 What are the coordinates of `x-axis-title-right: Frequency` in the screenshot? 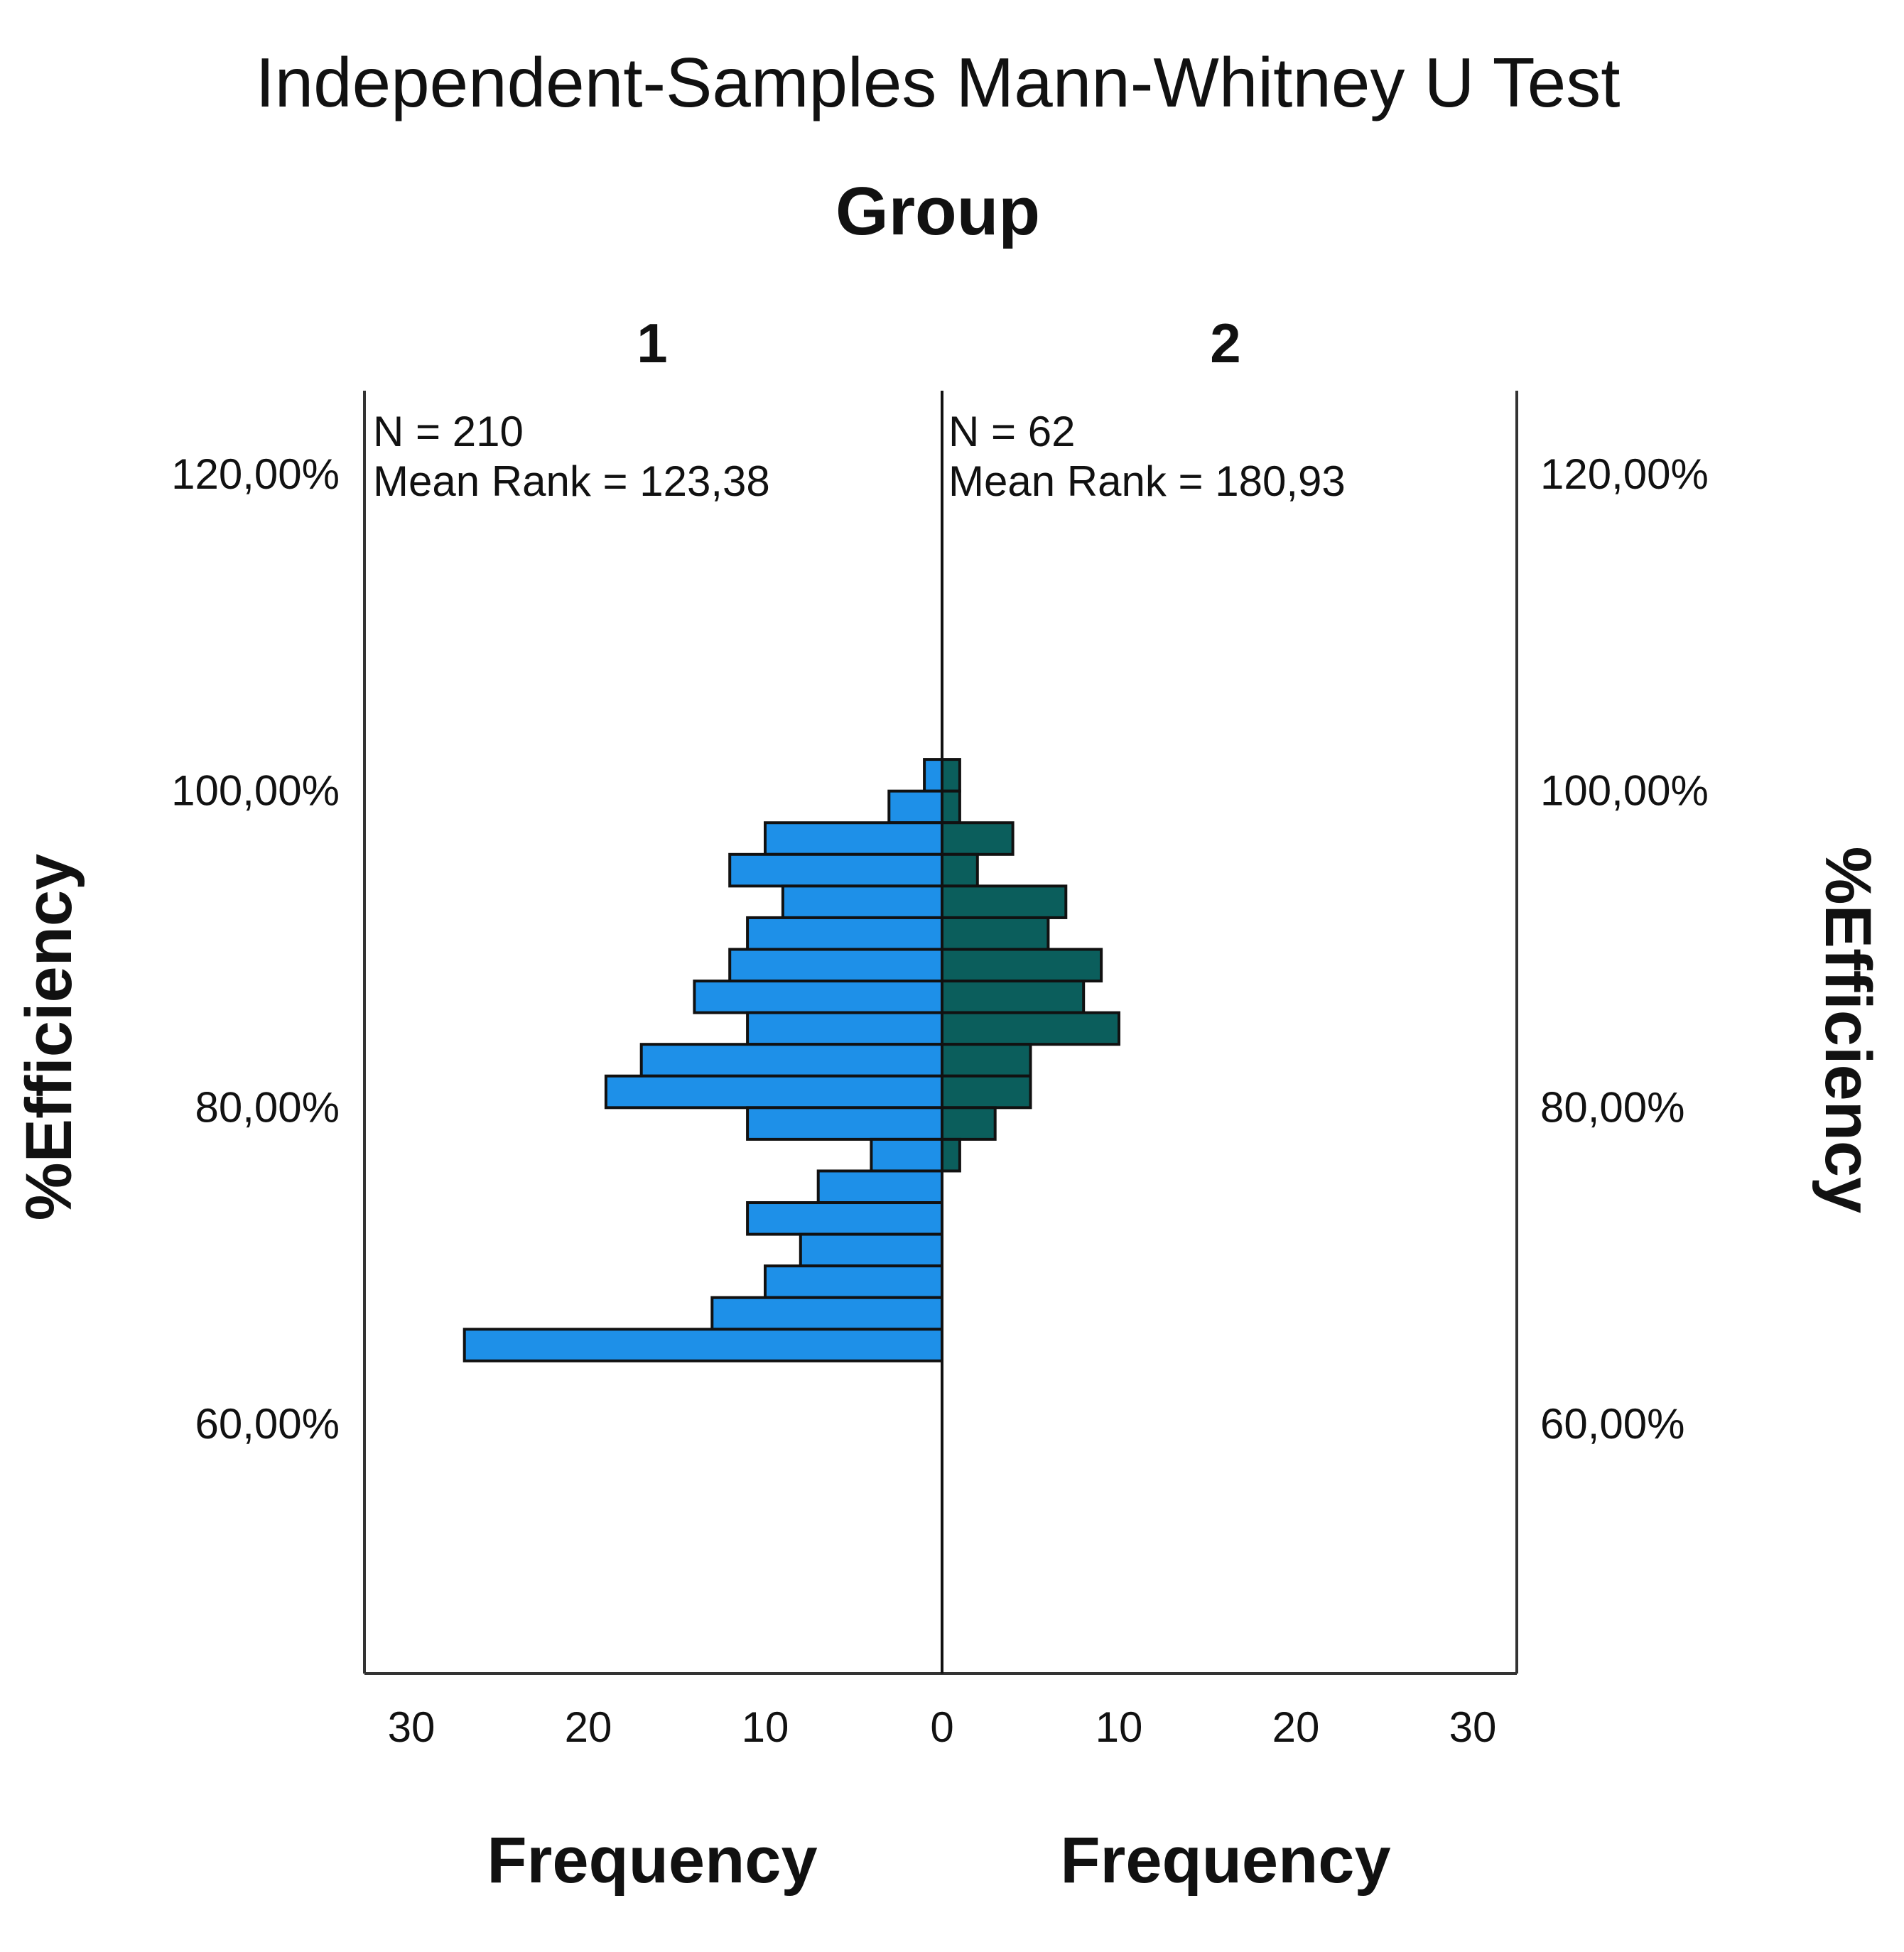 It's located at (1225, 1860).